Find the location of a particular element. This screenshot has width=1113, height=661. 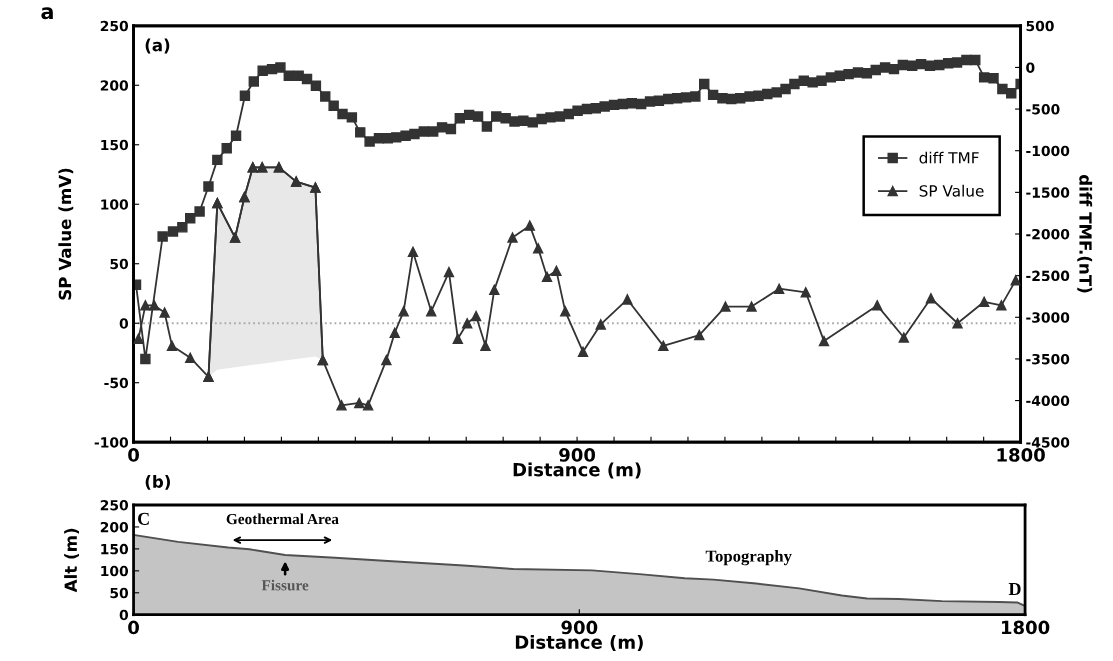

y2-tick-label: -1000 is located at coordinates (1048, 151).